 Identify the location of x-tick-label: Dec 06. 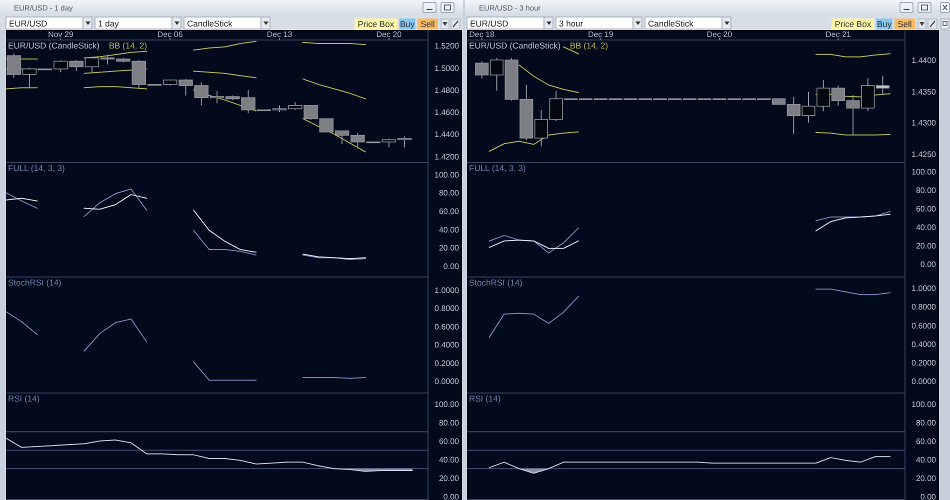
(170, 34).